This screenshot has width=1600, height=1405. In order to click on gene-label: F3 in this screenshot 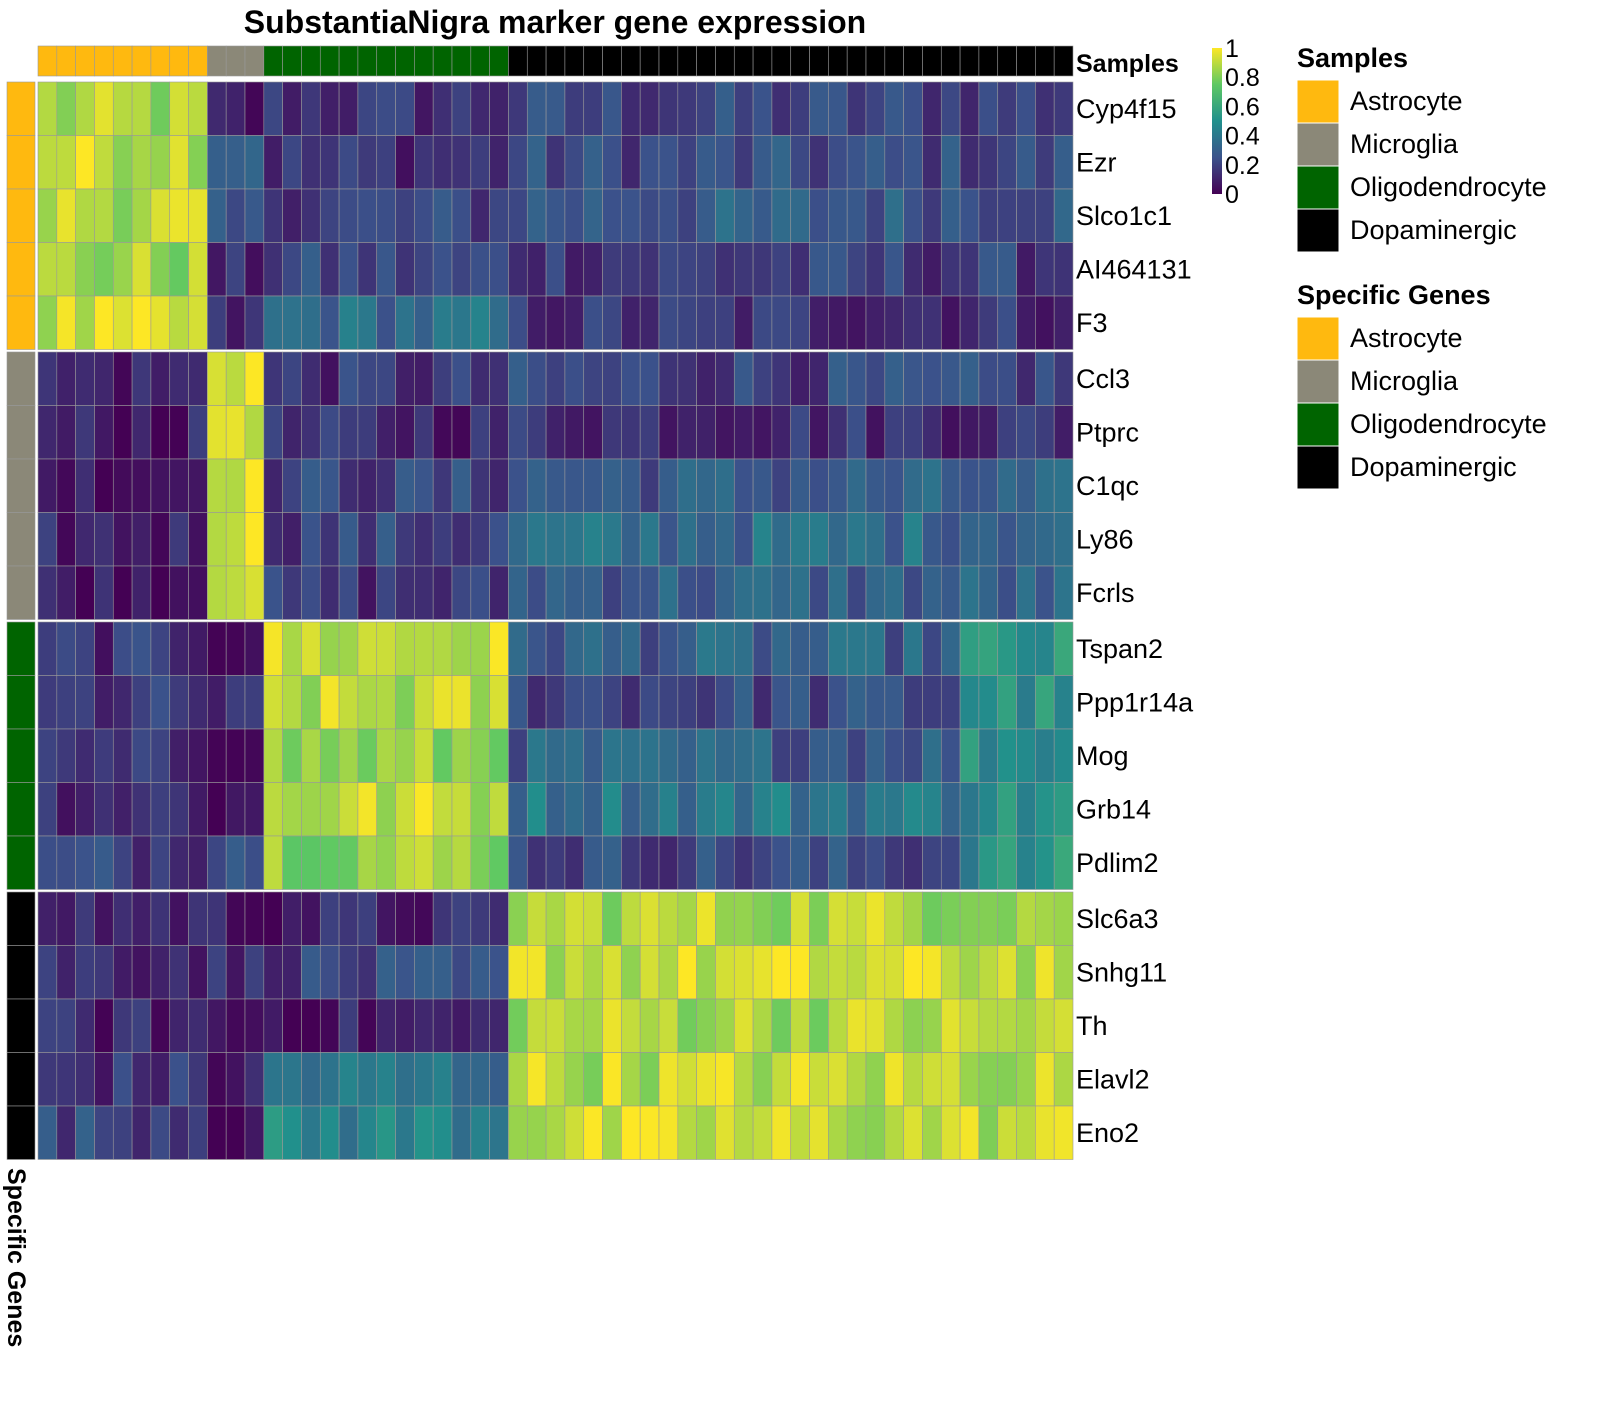, I will do `click(1092, 323)`.